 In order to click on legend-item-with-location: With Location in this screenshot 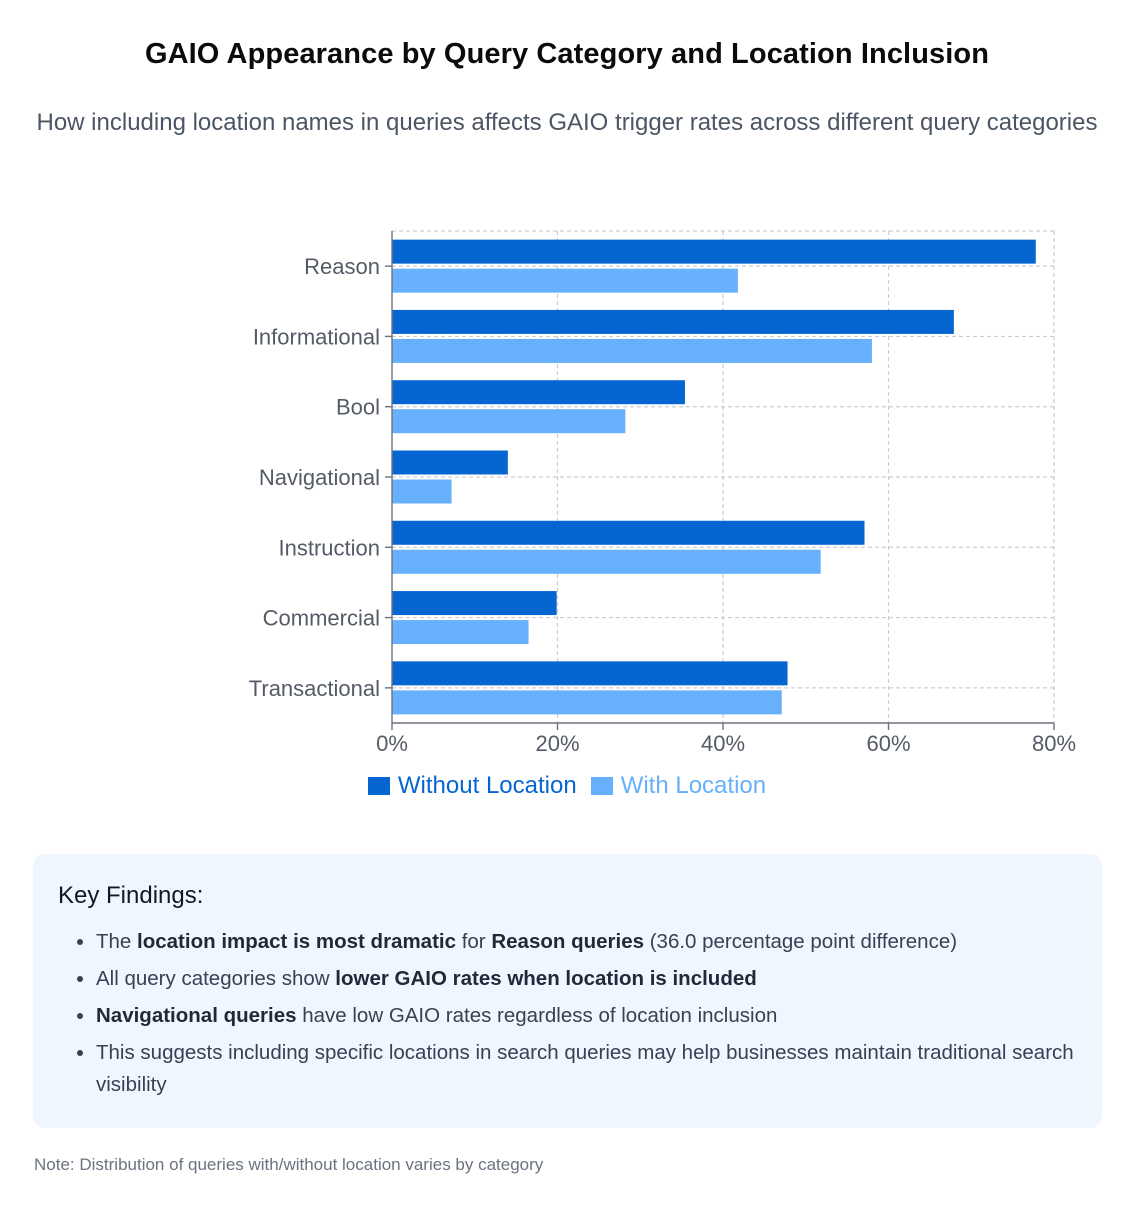, I will do `click(678, 786)`.